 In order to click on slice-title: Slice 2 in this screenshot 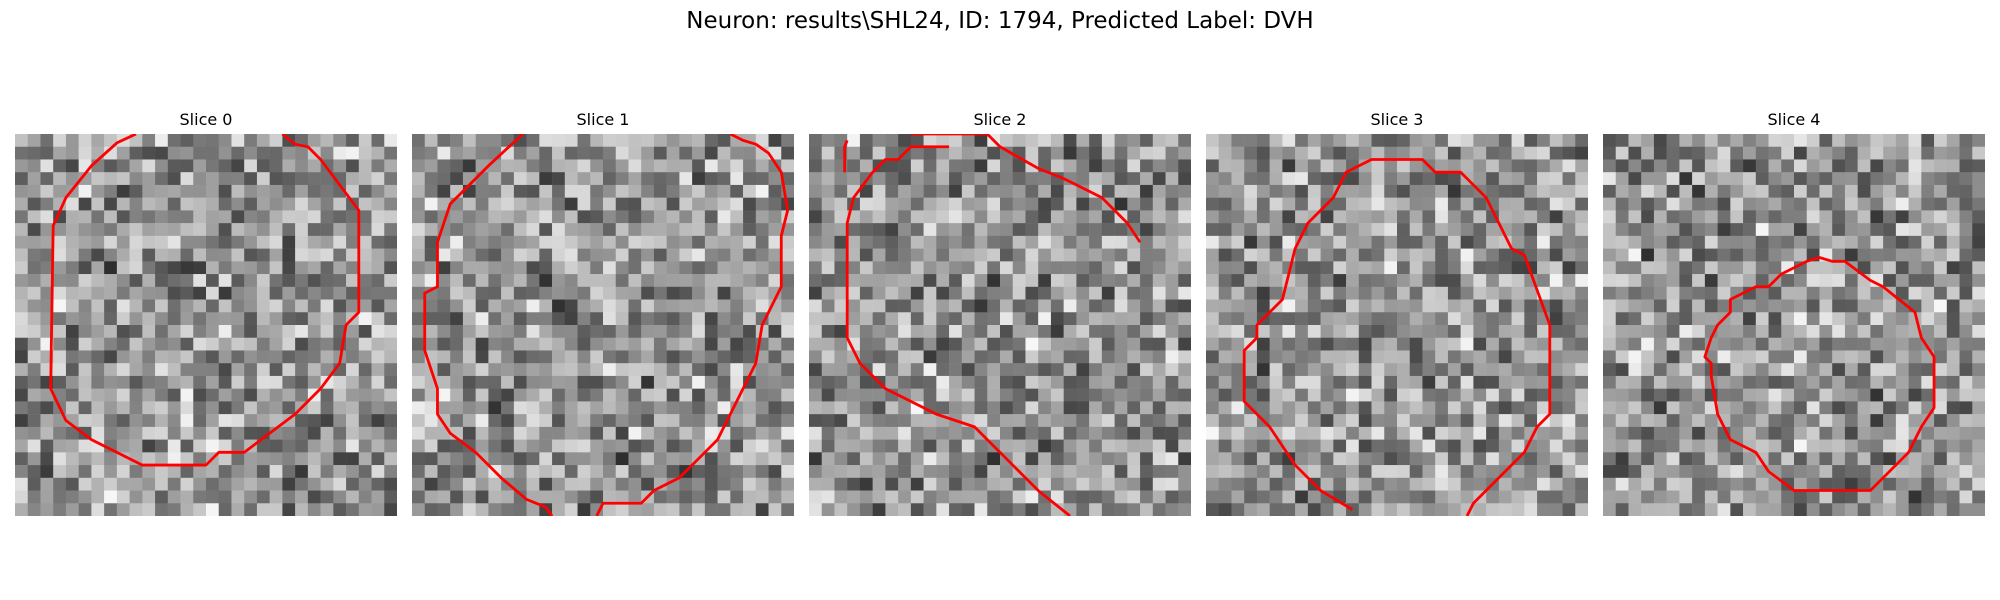, I will do `click(1000, 119)`.